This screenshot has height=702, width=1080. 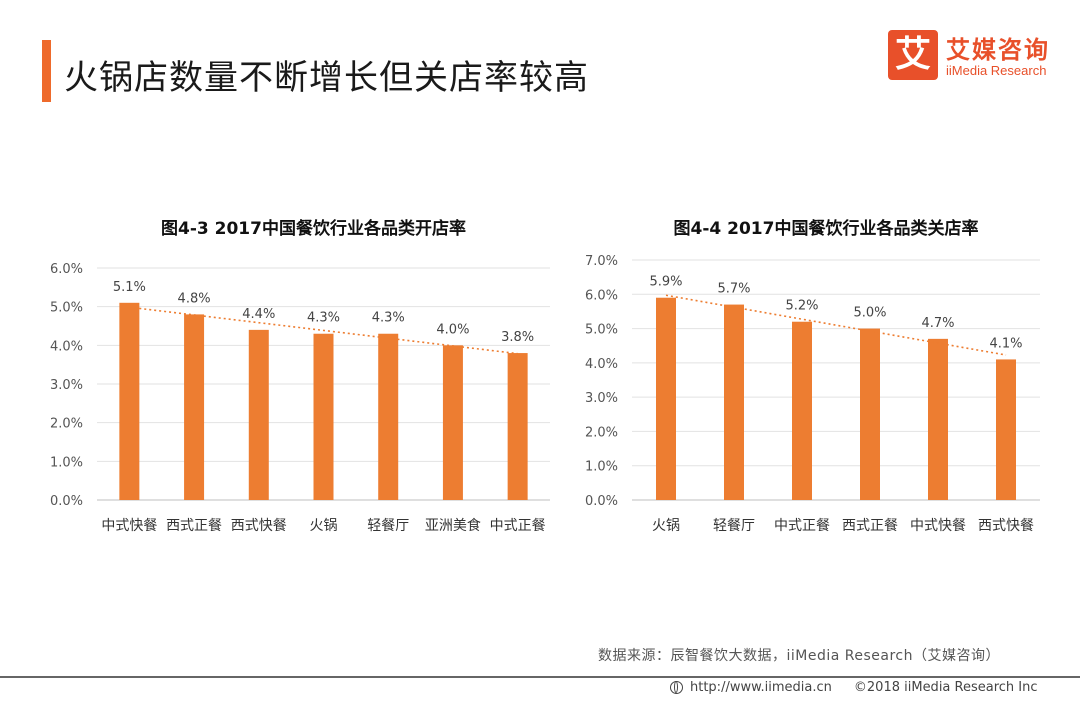 What do you see at coordinates (601, 261) in the screenshot?
I see `y-tick-label: 7.0%` at bounding box center [601, 261].